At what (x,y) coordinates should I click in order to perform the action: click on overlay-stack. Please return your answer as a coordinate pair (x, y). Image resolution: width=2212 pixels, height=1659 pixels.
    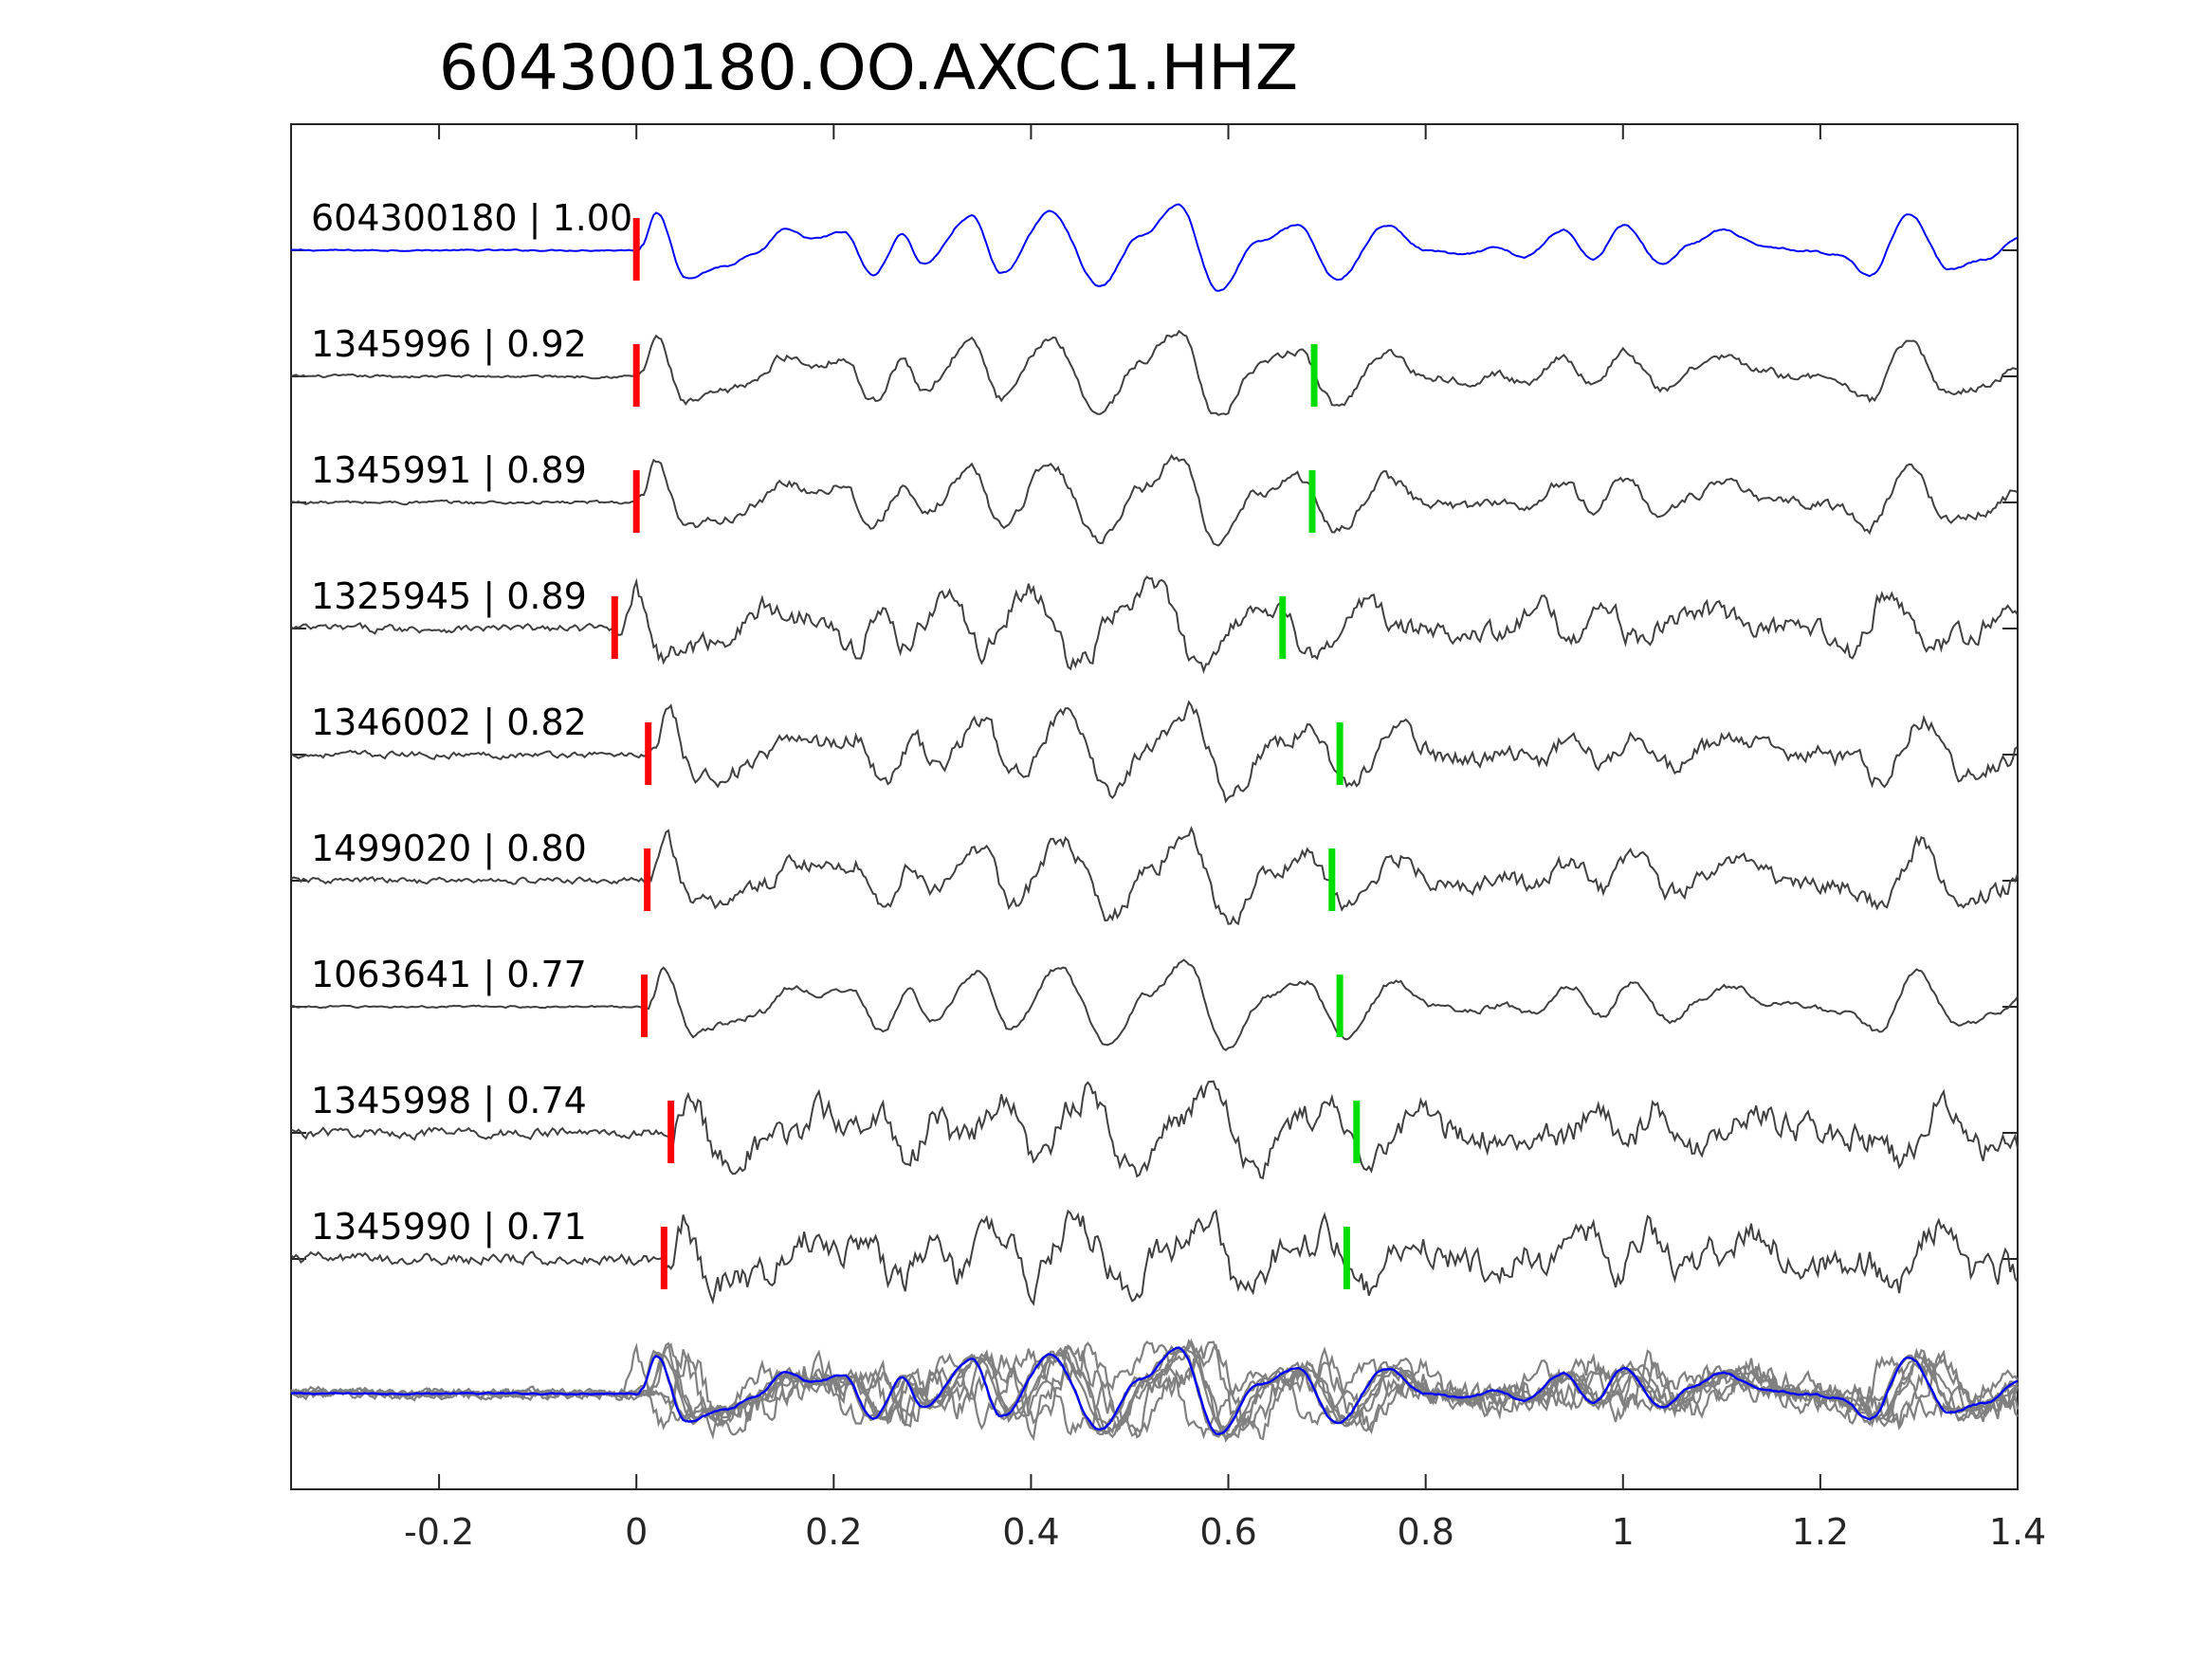
    Looking at the image, I should click on (1155, 1390).